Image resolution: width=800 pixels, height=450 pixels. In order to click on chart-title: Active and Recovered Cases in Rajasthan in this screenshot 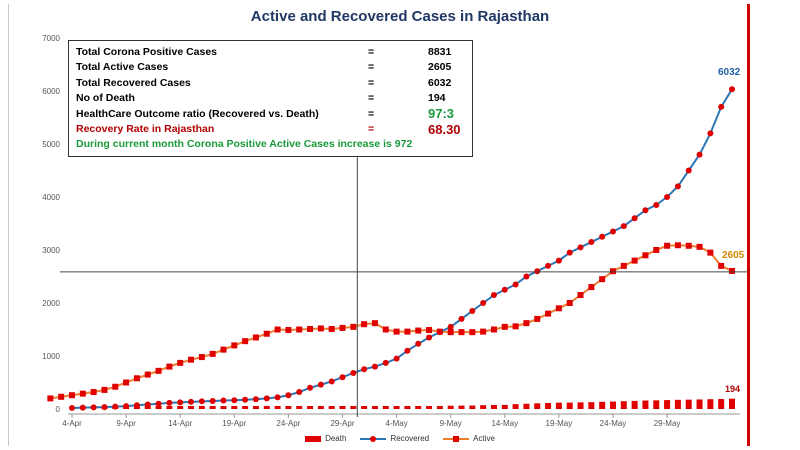, I will do `click(400, 16)`.